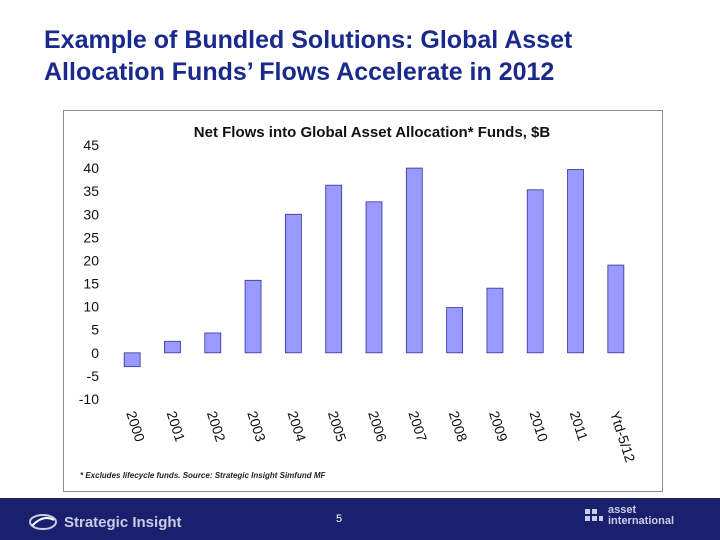 The width and height of the screenshot is (720, 540). I want to click on bar-2005, so click(334, 269).